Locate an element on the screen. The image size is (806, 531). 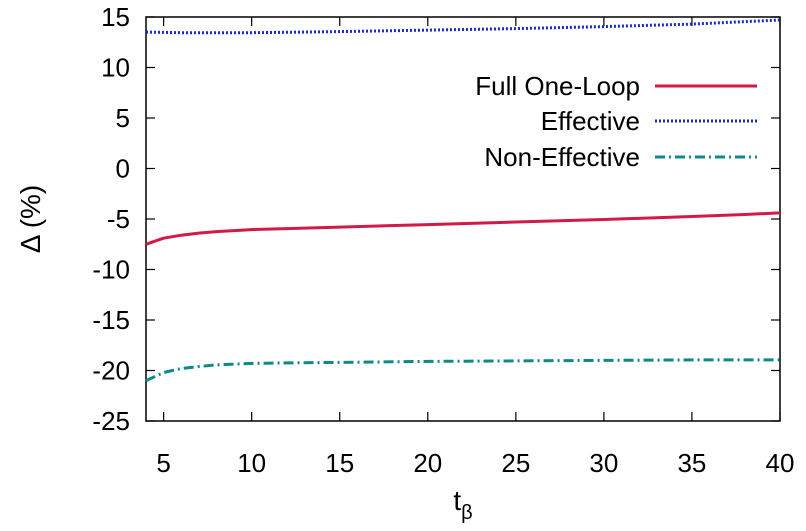
x-axis-title: tβ is located at coordinates (462, 504).